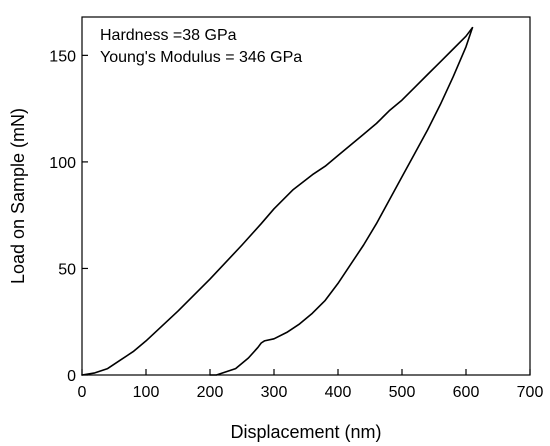 The width and height of the screenshot is (550, 446). What do you see at coordinates (68, 216) in the screenshot?
I see `y-axis-ticks: 0 50 100 150` at bounding box center [68, 216].